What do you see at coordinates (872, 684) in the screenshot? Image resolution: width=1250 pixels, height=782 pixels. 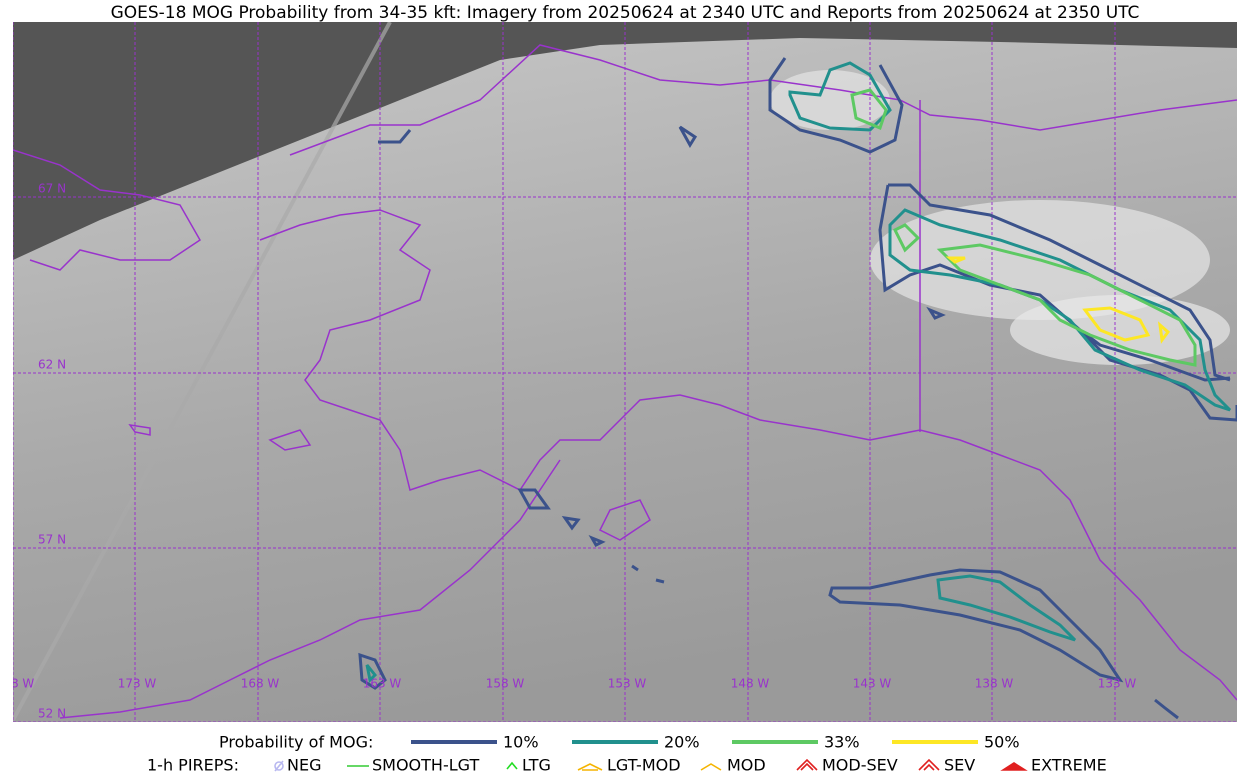 I see `lon-label: 143 W` at bounding box center [872, 684].